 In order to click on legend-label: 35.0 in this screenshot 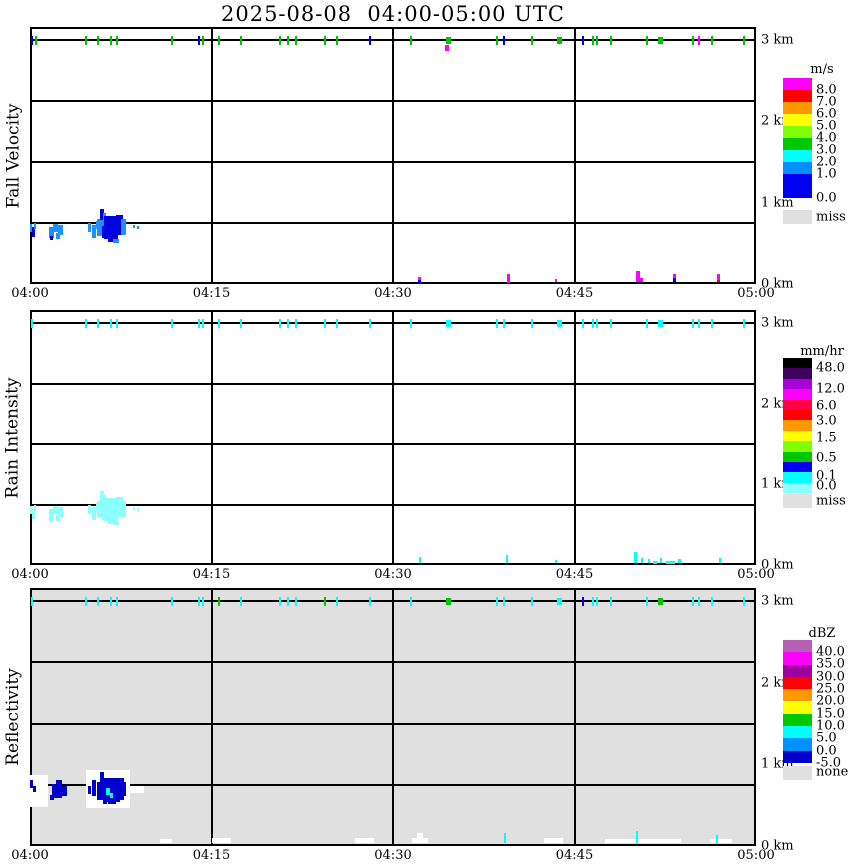, I will do `click(830, 664)`.